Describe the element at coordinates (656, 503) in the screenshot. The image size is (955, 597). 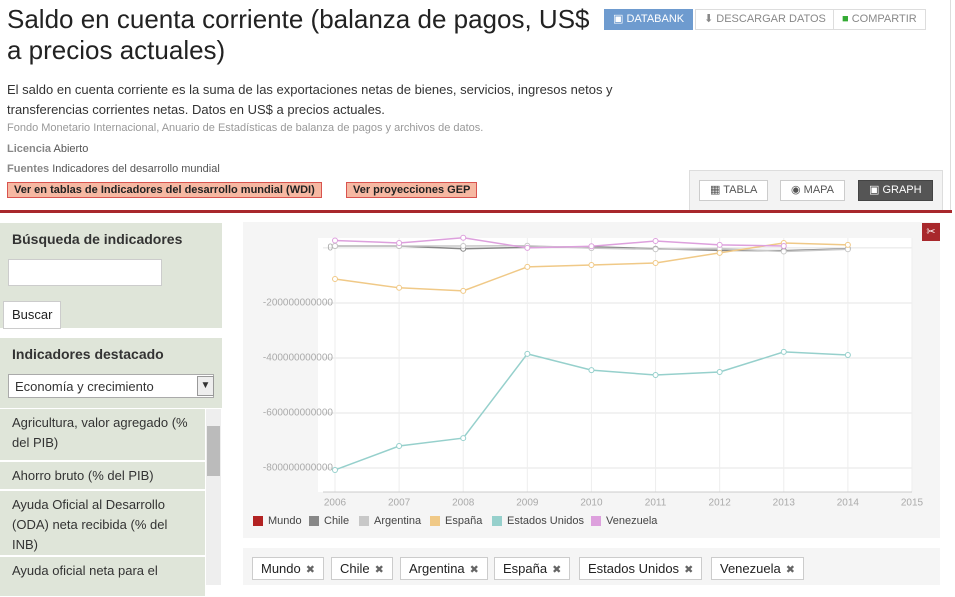
I see `x-tick-label: 2011` at that location.